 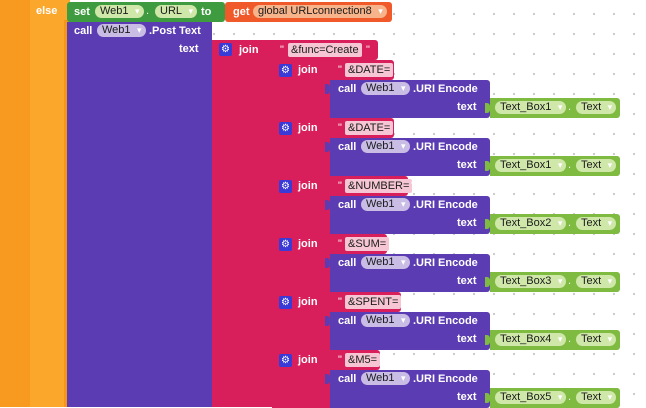 What do you see at coordinates (379, 186) in the screenshot?
I see `param-string: &NUMBER=` at bounding box center [379, 186].